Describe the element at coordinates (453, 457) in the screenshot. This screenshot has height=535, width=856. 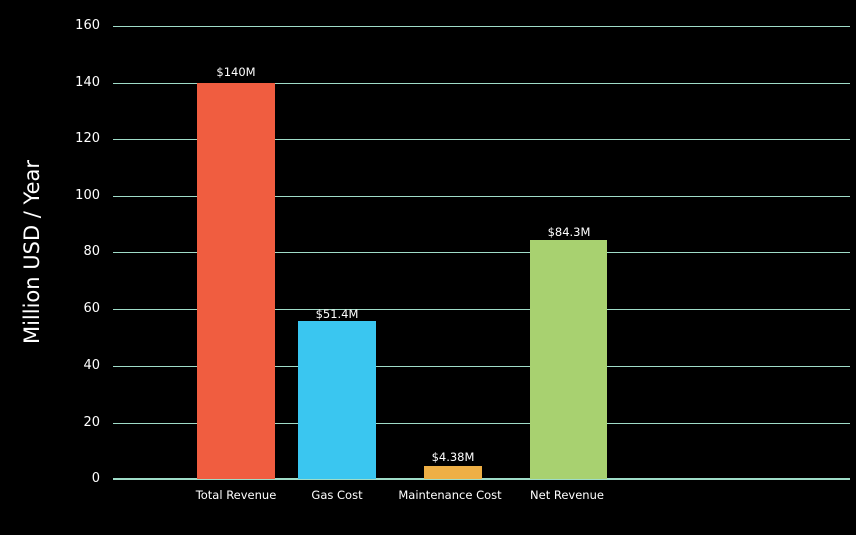
I see `data-label-maintenance-cost: $4.38M` at that location.